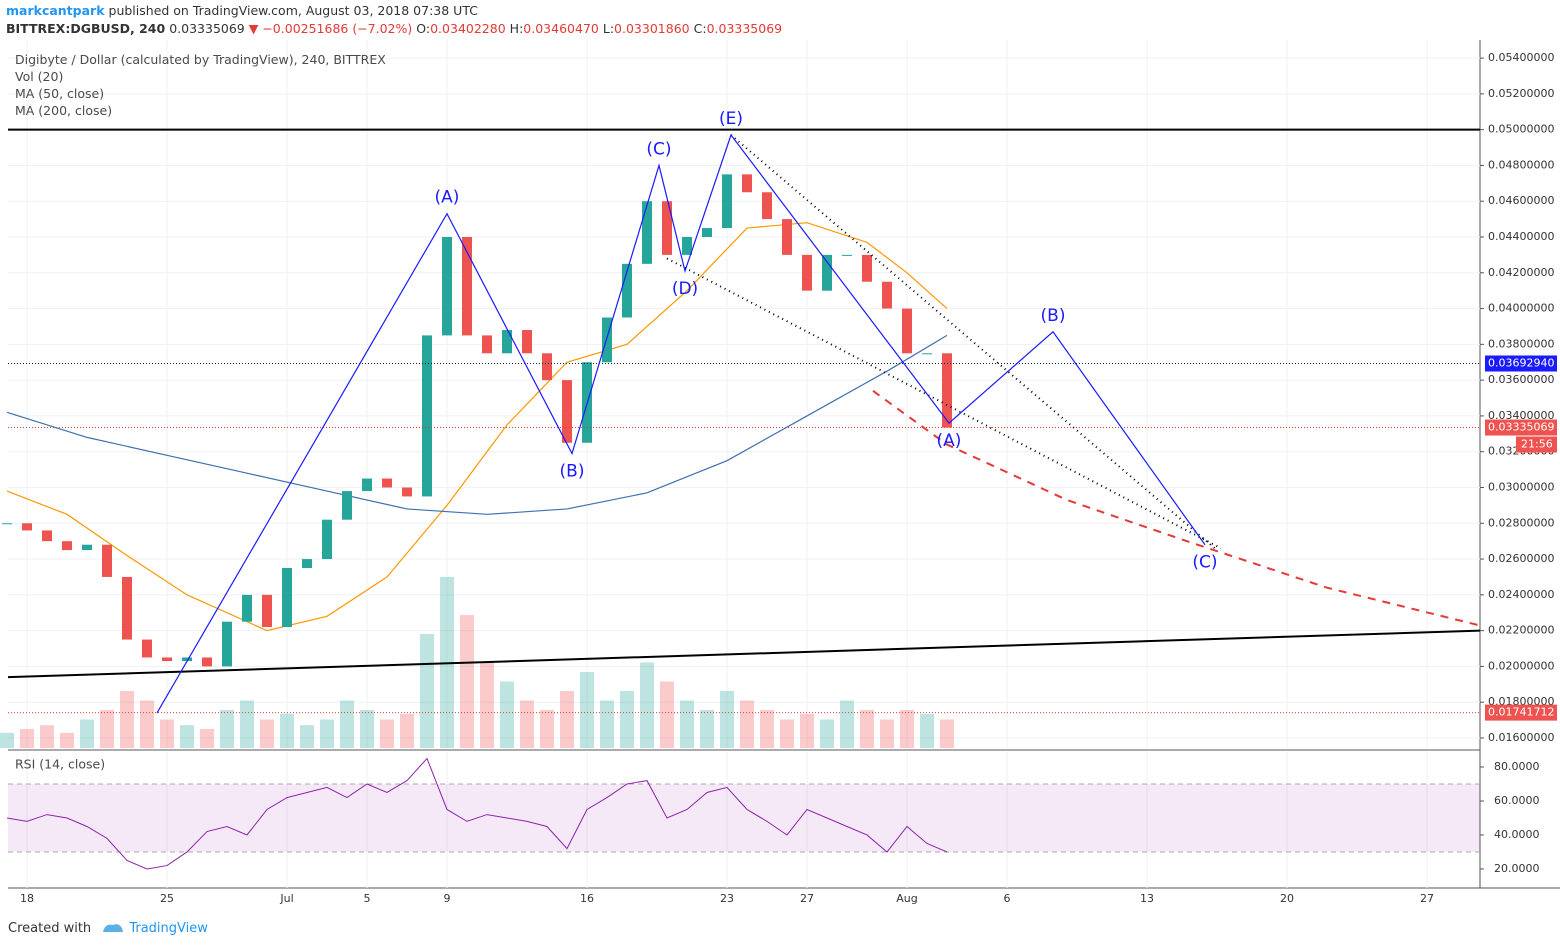 This screenshot has height=946, width=1560. Describe the element at coordinates (468, 28) in the screenshot. I see `ohlc-value: 0.03402280` at that location.